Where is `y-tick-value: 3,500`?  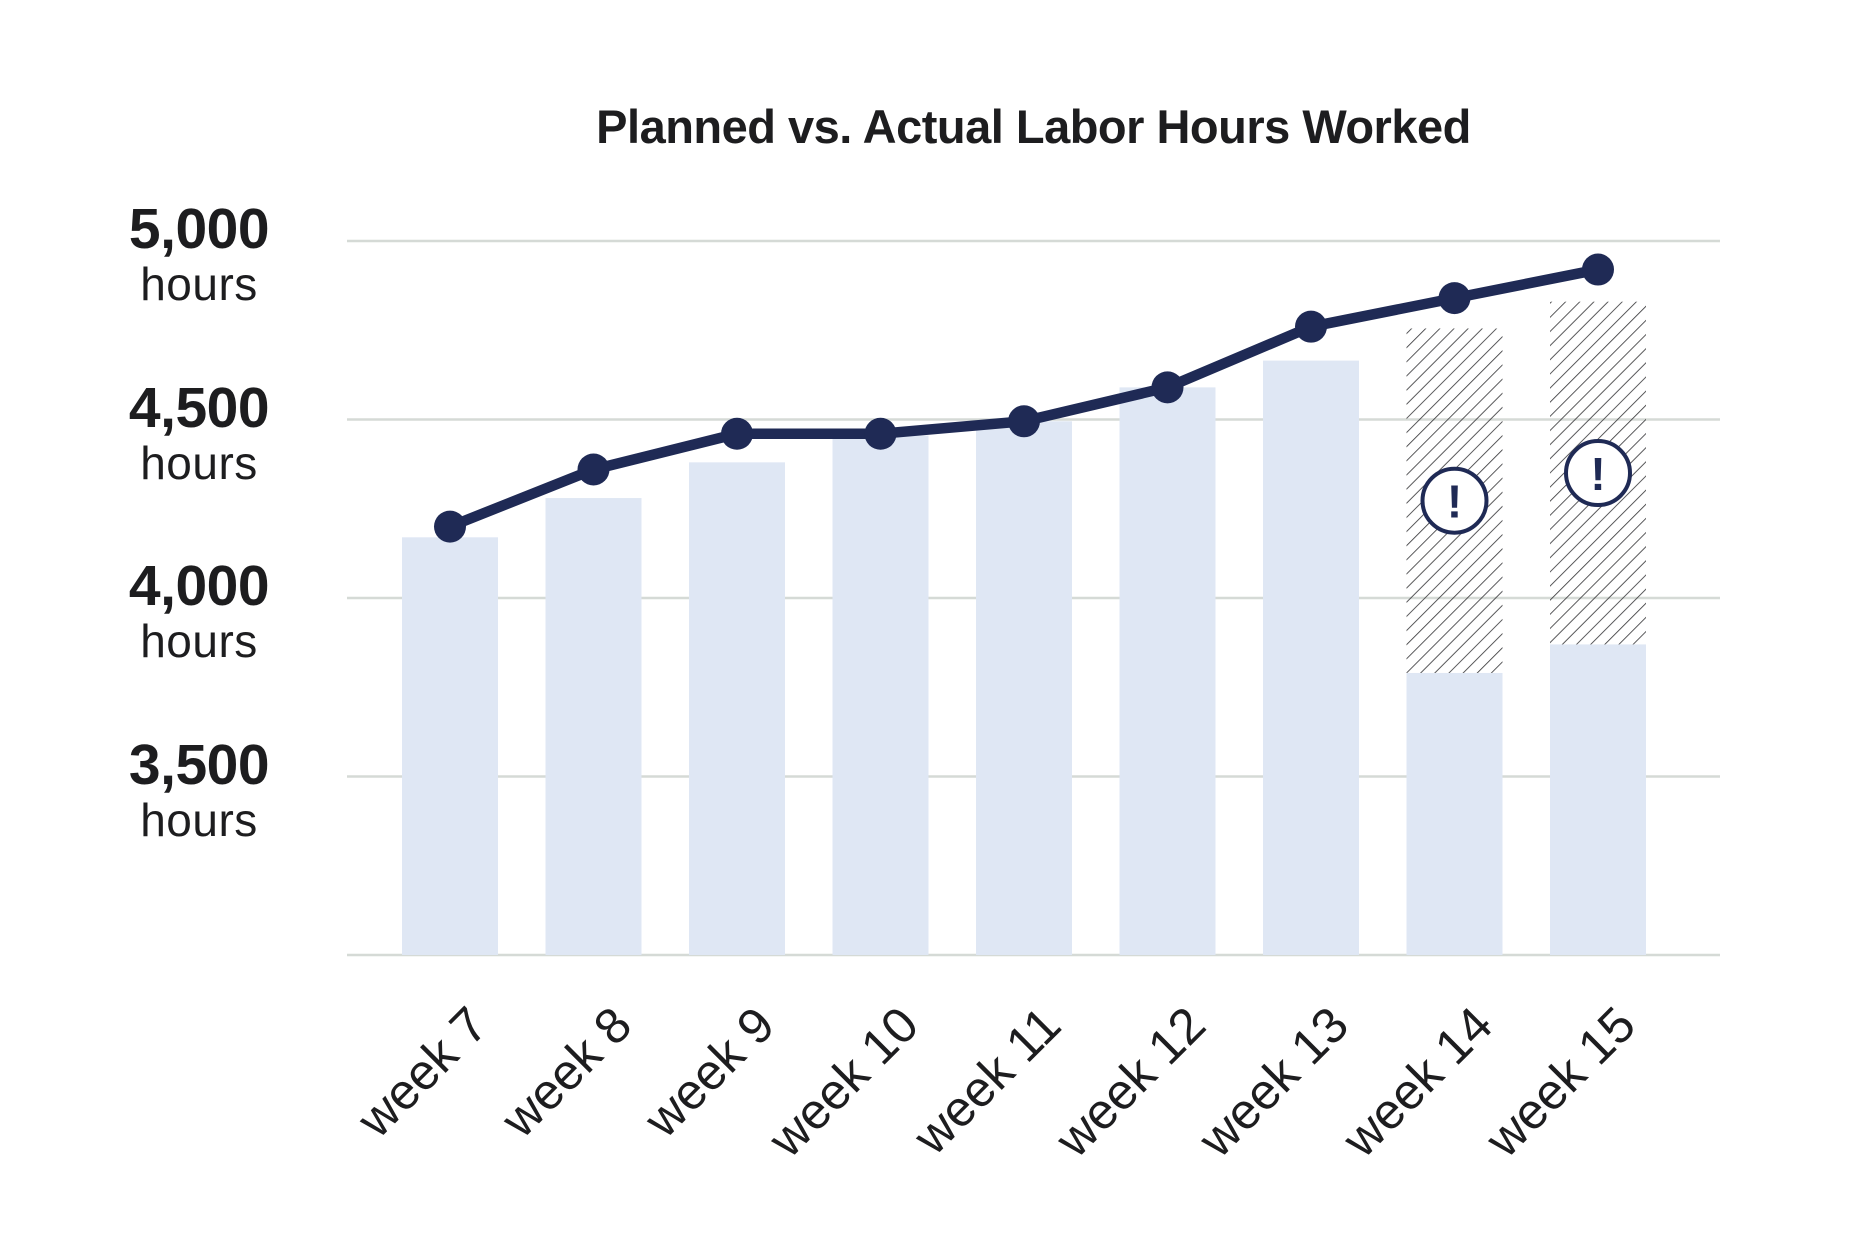 y-tick-value: 3,500 is located at coordinates (199, 765).